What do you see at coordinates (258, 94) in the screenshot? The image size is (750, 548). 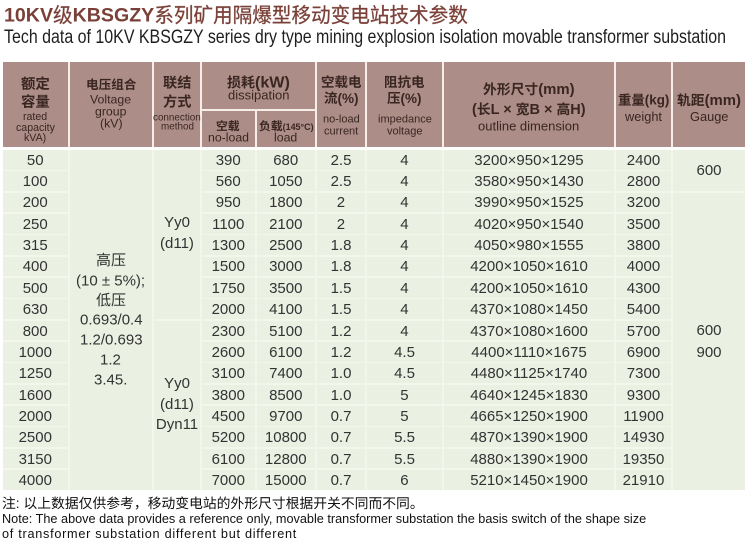 I see `svg-text: dissipation` at bounding box center [258, 94].